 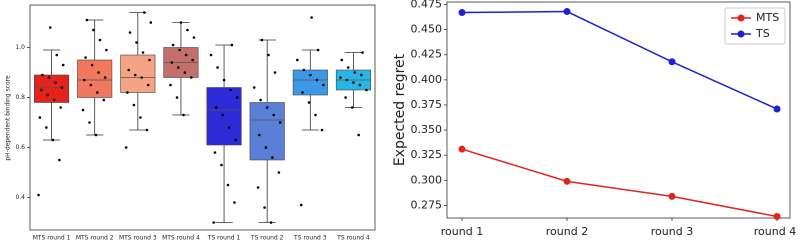 What do you see at coordinates (181, 238) in the screenshot?
I see `x-tick-label: MTS round 4` at bounding box center [181, 238].